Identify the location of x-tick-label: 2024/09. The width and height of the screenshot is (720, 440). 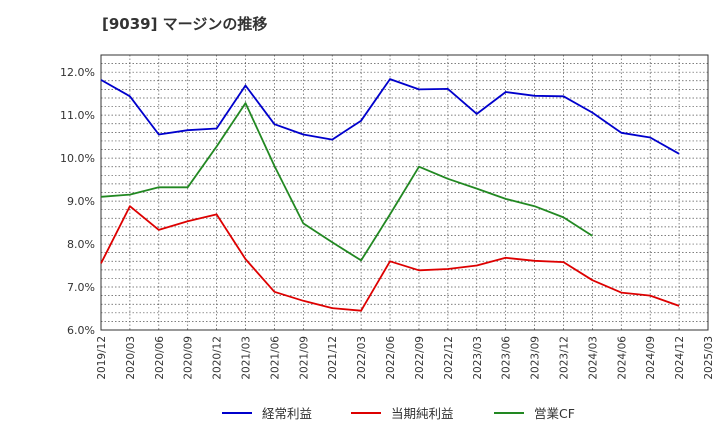
(651, 358).